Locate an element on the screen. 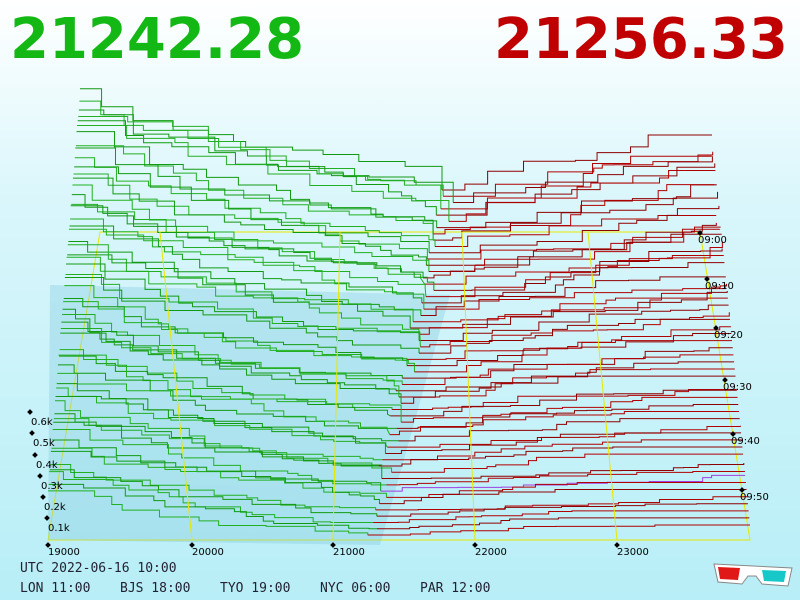  price-tick-label: 21000 is located at coordinates (349, 552).